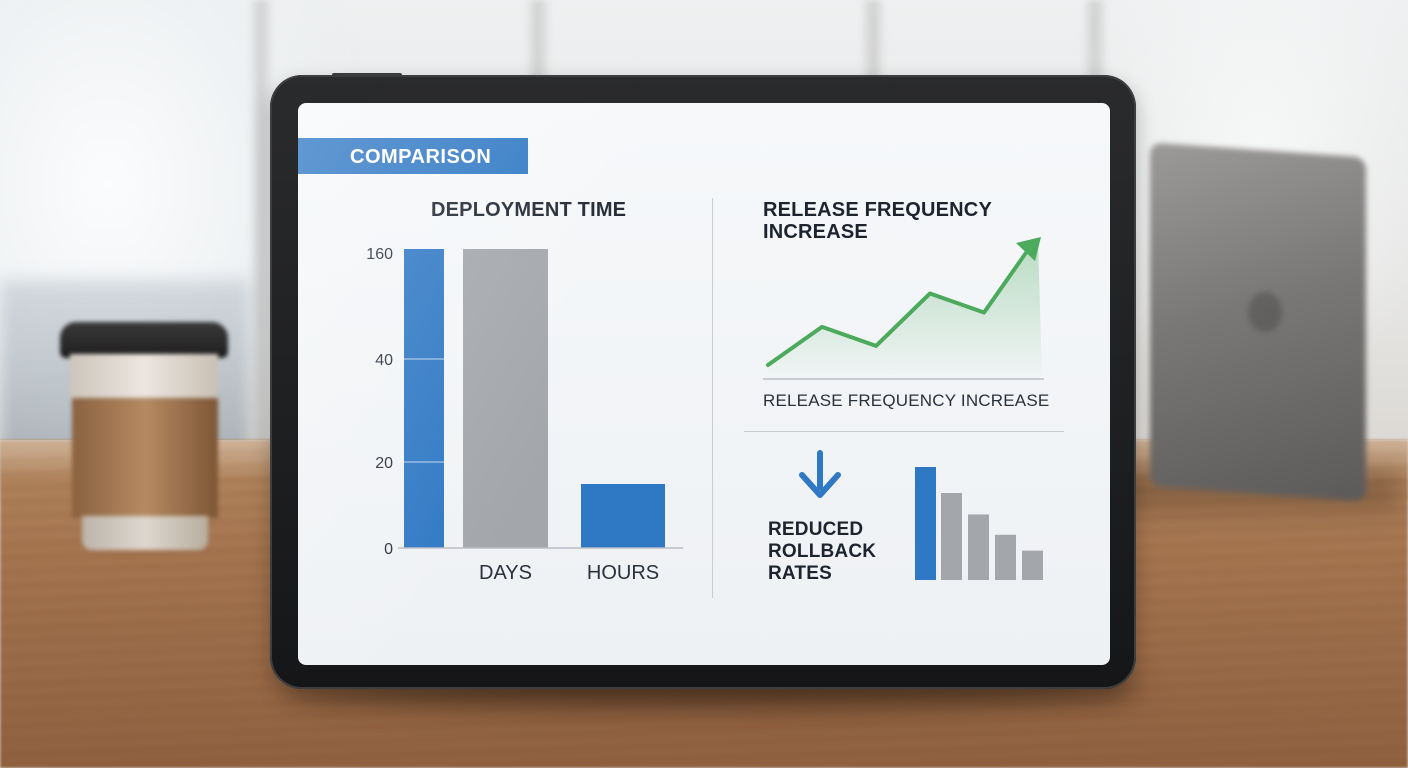 This screenshot has width=1408, height=768. I want to click on release-title-line2: INCREASE, so click(815, 232).